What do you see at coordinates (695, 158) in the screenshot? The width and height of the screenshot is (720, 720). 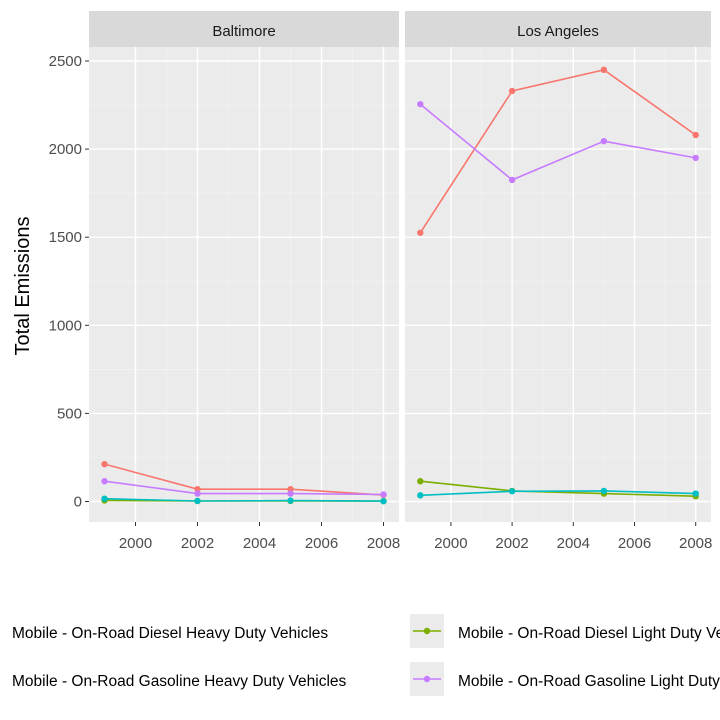 I see `data-point-los-angeles-3-2008` at bounding box center [695, 158].